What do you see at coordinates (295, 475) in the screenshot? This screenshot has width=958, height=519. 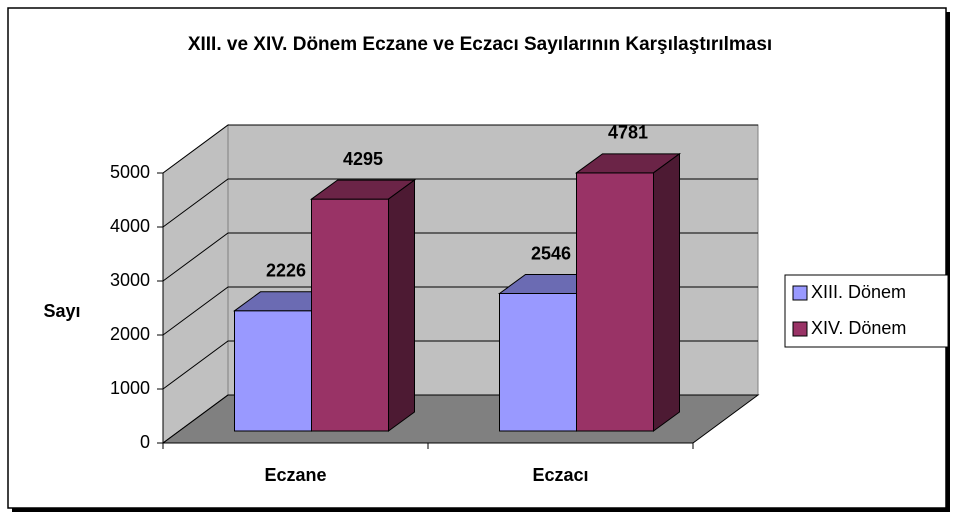 I see `x-tick-label: Eczane` at bounding box center [295, 475].